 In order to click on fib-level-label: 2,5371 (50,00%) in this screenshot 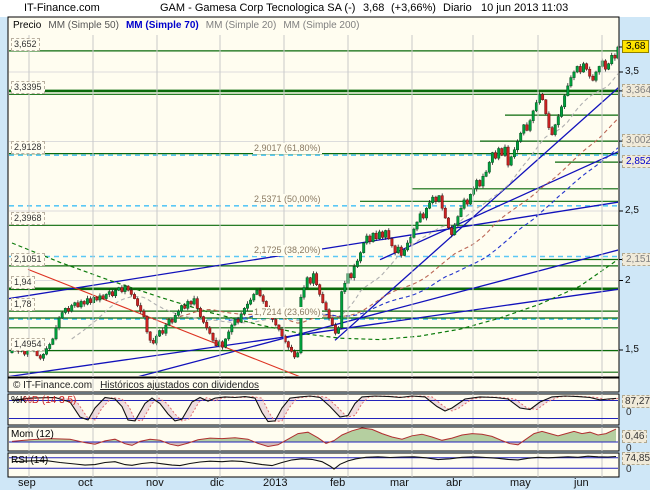, I will do `click(287, 199)`.